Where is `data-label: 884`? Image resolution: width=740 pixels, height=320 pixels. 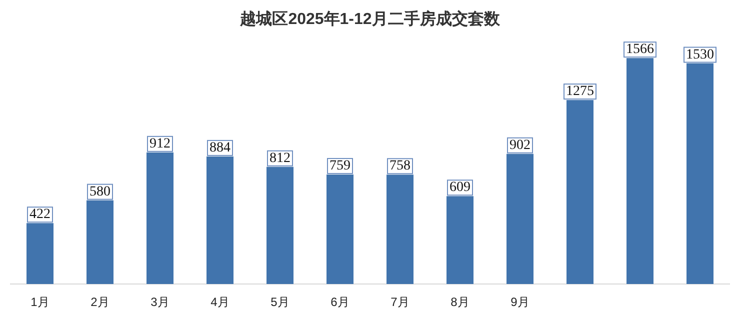
data-label: 884 is located at coordinates (220, 148).